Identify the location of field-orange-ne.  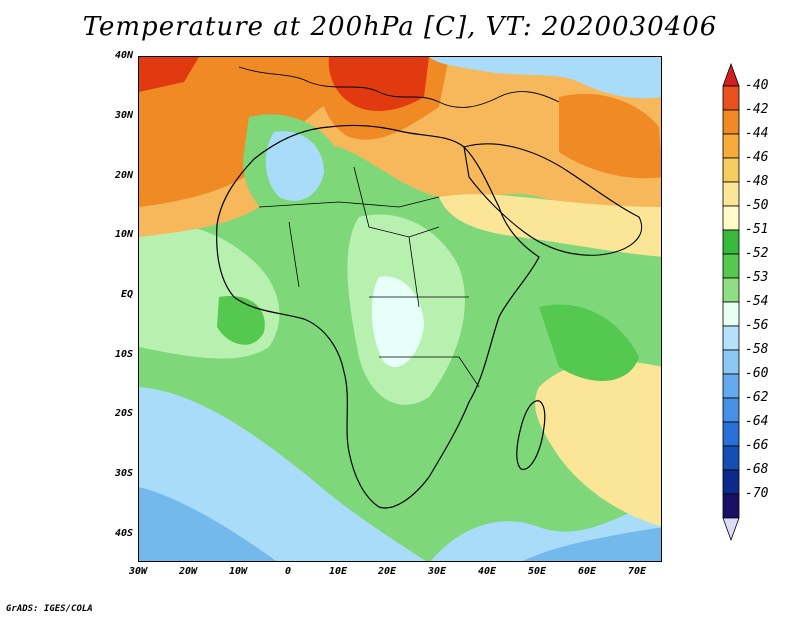
(610, 136).